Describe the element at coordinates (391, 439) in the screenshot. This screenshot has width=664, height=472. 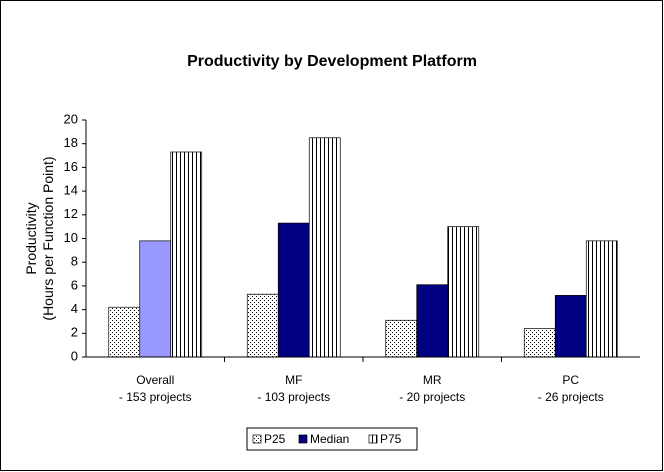
I see `legend-label: P75` at that location.